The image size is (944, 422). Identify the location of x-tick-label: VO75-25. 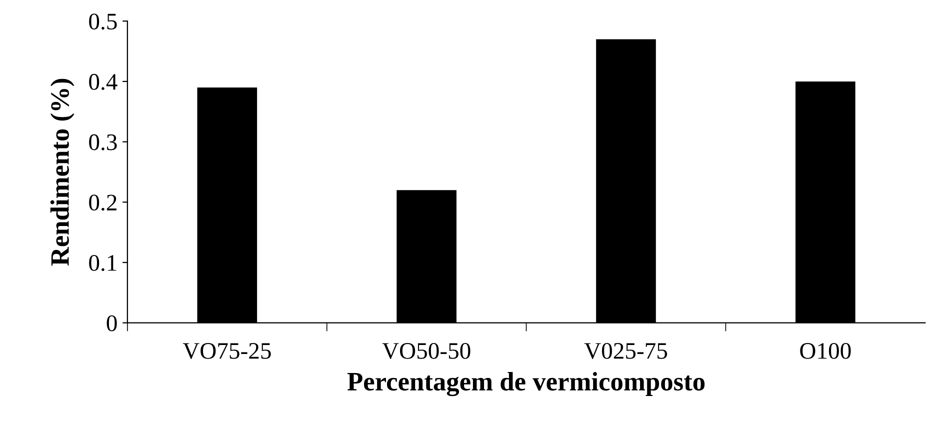
(226, 351).